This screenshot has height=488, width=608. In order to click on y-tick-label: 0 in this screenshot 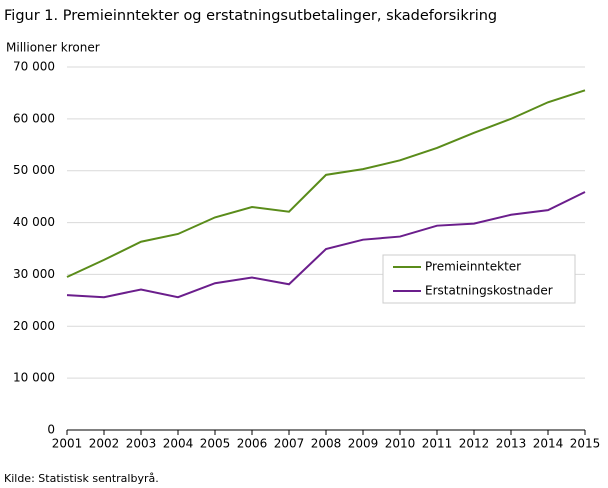, I will do `click(51, 430)`.